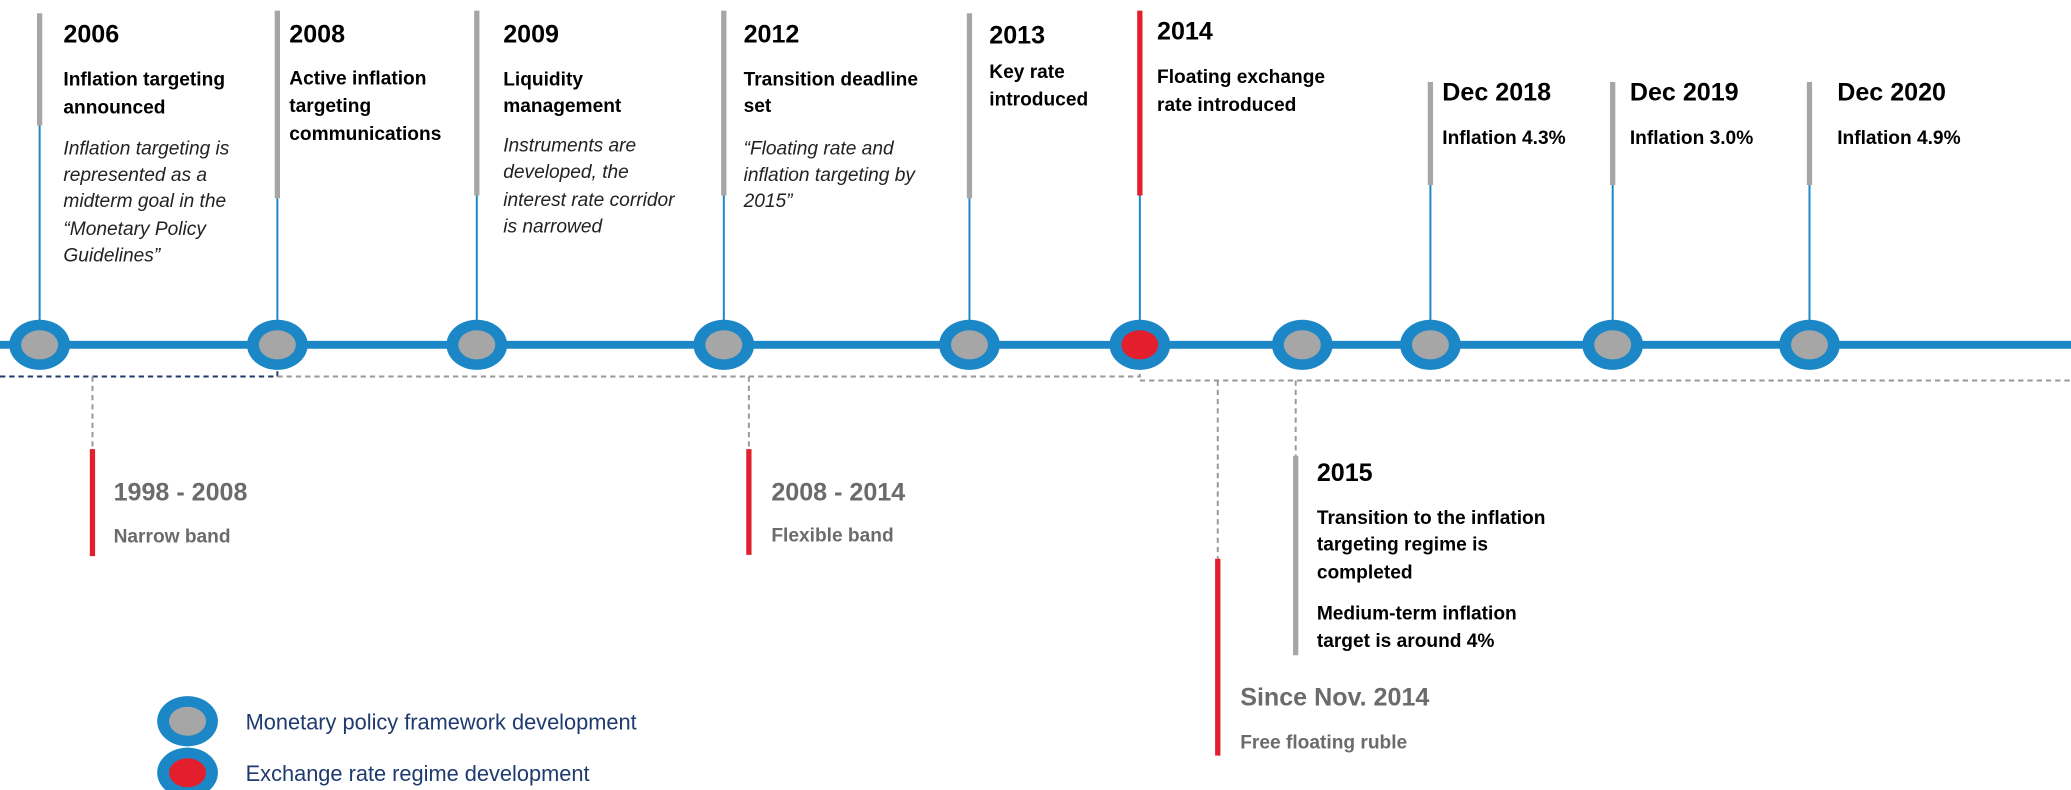 This screenshot has height=790, width=2071. Describe the element at coordinates (112, 255) in the screenshot. I see `event-description: Guidelines”` at that location.